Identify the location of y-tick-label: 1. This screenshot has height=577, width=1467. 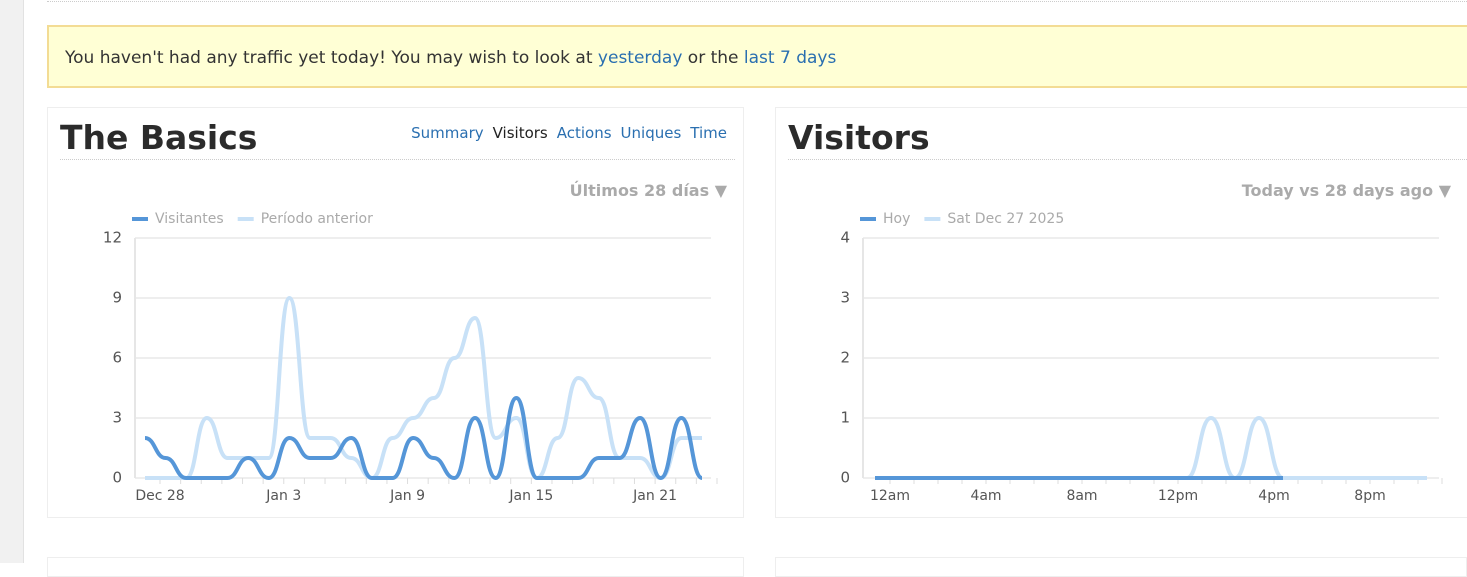
(845, 418).